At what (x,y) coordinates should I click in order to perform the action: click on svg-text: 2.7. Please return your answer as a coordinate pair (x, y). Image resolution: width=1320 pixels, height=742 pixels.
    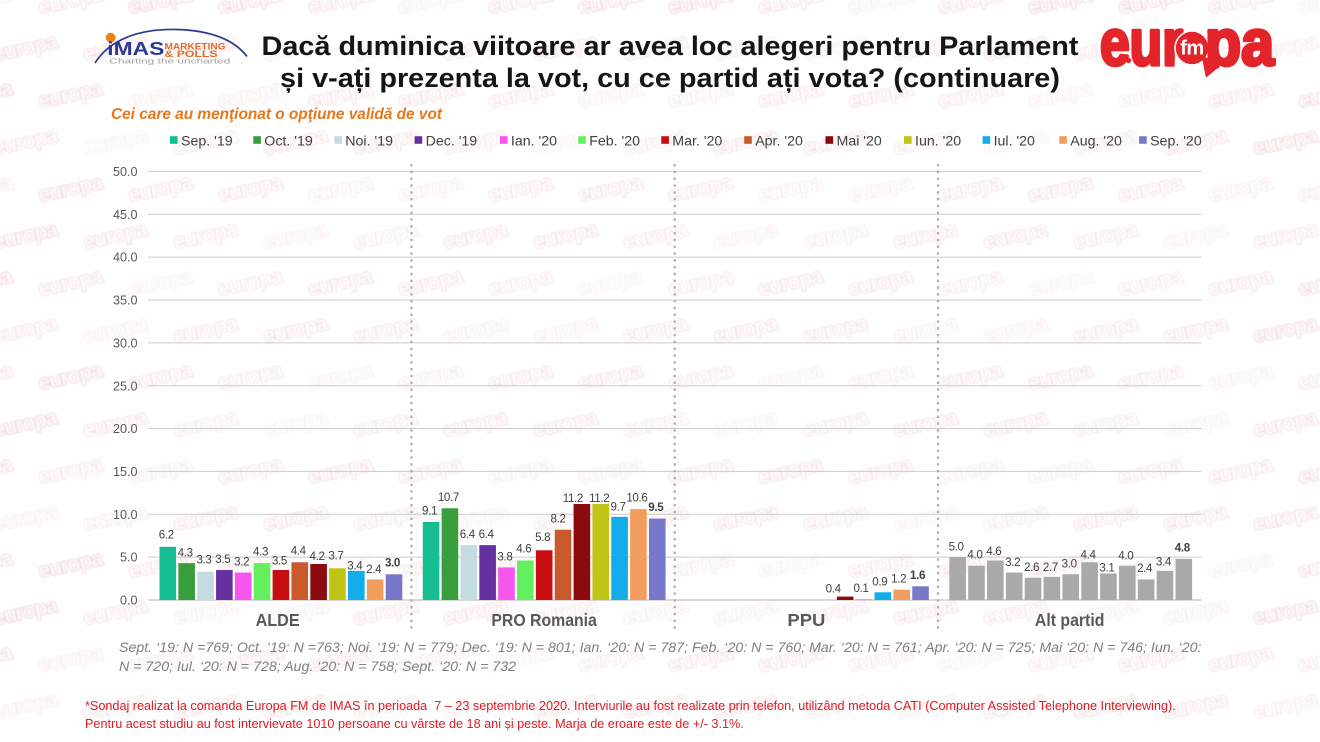
    Looking at the image, I should click on (1050, 567).